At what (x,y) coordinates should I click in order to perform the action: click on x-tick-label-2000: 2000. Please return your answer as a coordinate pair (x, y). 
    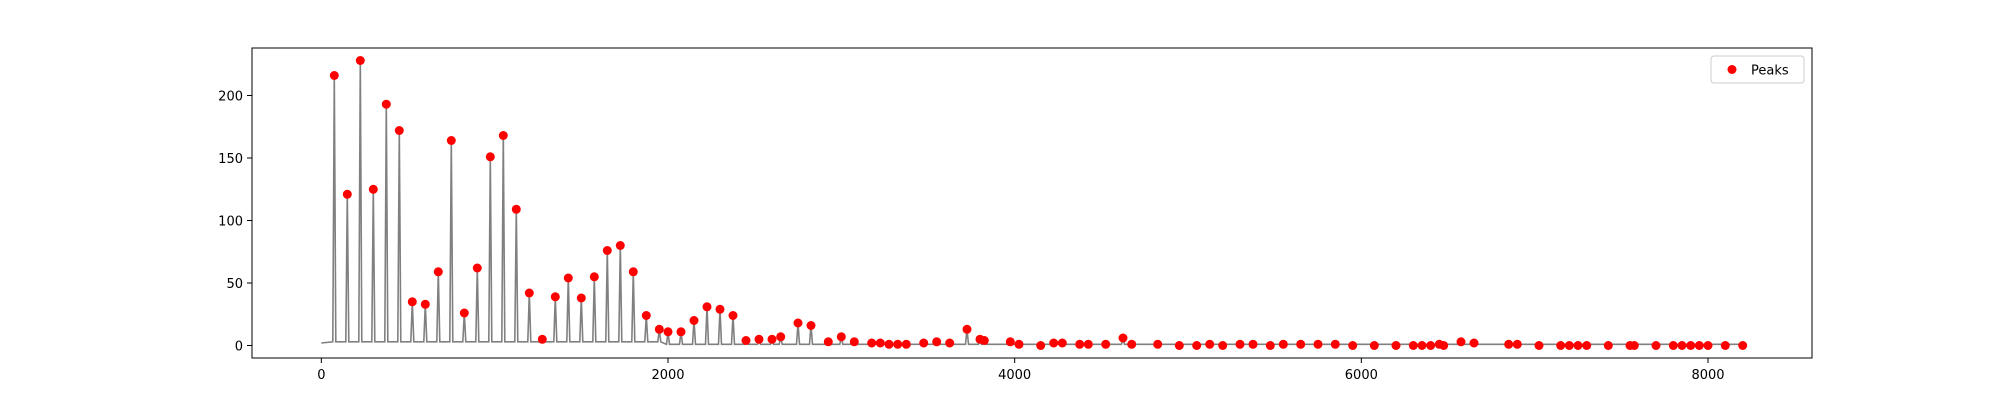
    Looking at the image, I should click on (667, 375).